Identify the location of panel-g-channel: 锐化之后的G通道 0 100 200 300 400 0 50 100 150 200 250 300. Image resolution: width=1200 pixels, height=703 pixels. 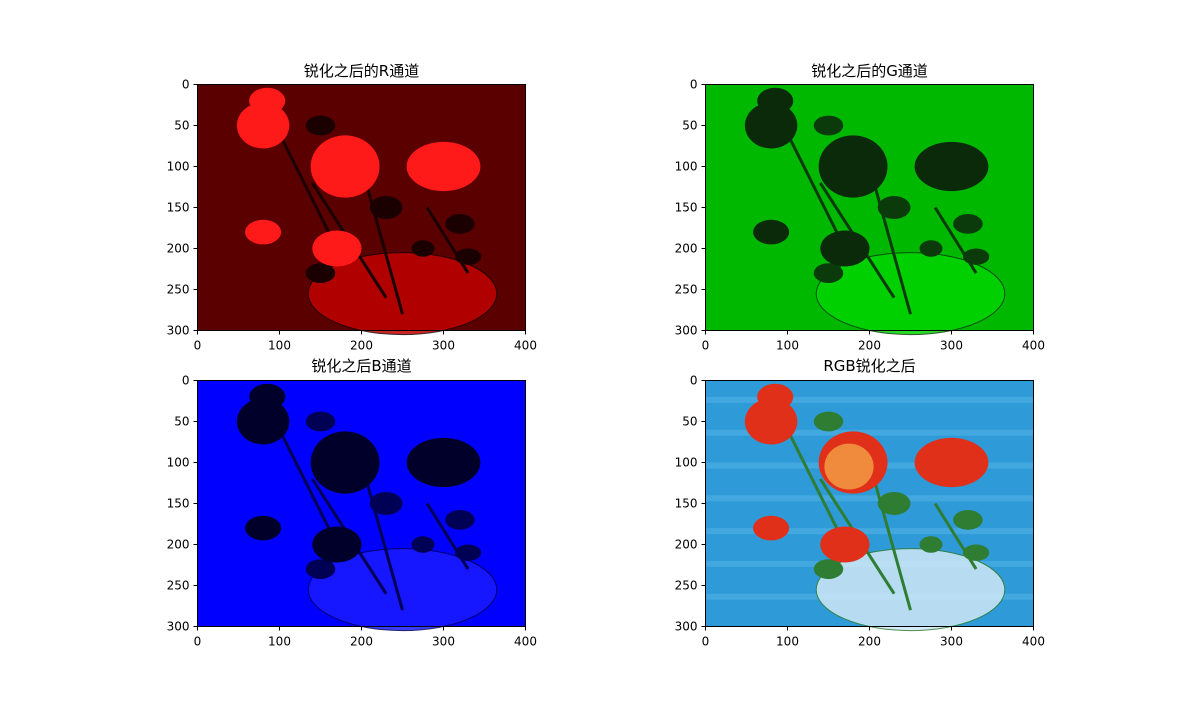
(860, 207).